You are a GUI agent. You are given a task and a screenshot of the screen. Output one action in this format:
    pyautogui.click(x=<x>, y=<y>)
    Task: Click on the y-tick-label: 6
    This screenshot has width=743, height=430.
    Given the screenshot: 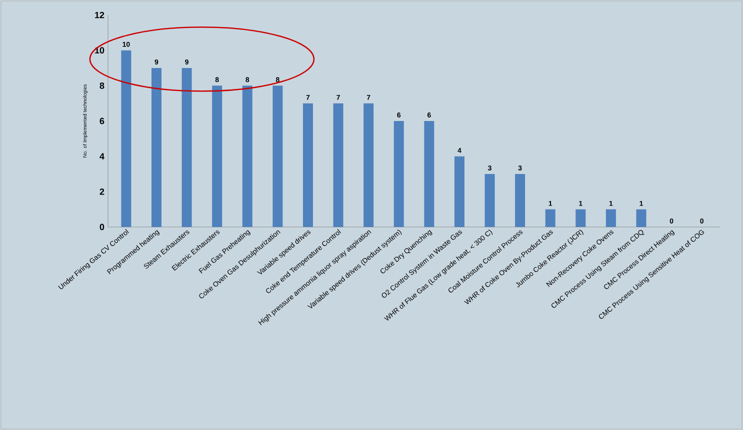 What is the action you would take?
    pyautogui.click(x=102, y=121)
    